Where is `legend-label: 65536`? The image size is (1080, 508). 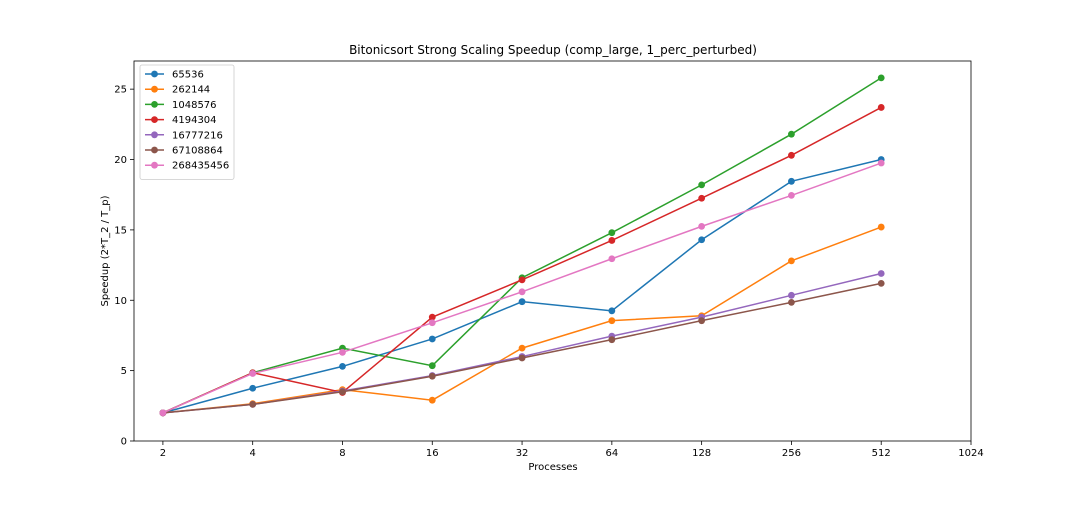 legend-label: 65536 is located at coordinates (188, 75).